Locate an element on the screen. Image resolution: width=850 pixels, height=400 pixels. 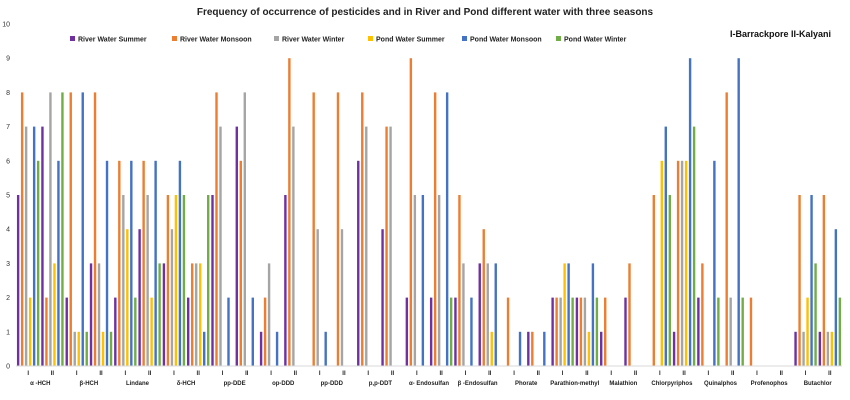
legend-item: Pond Water Monsoon is located at coordinates (502, 40).